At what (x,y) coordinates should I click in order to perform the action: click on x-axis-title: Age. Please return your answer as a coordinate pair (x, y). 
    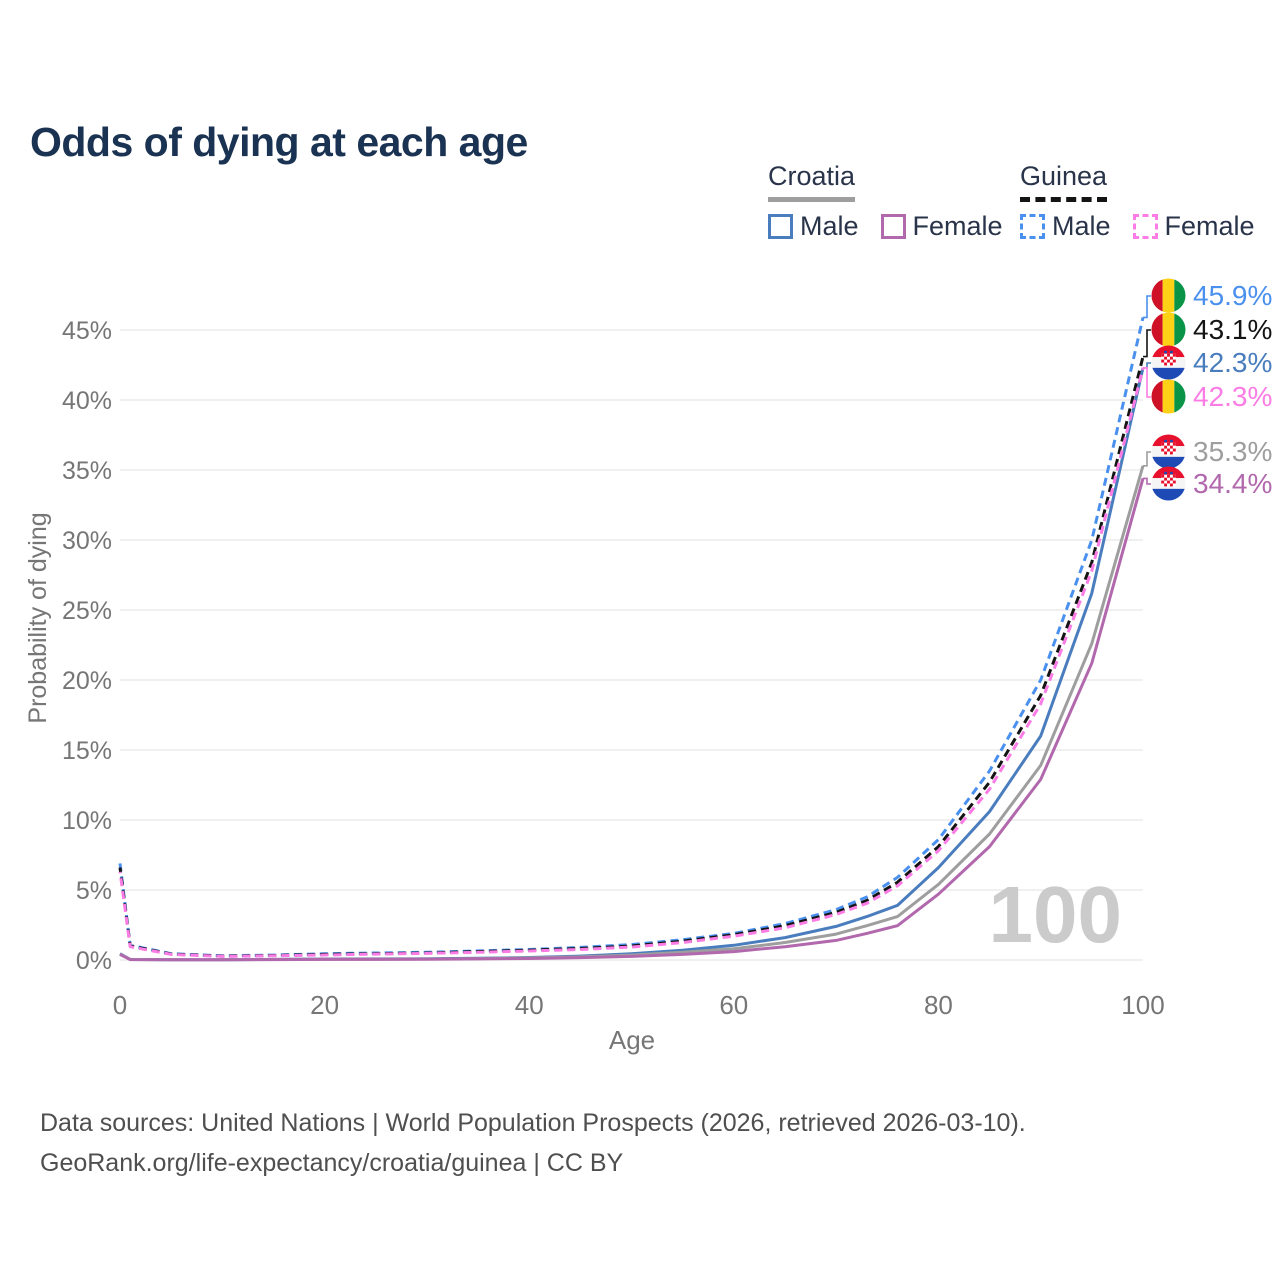
    Looking at the image, I should click on (632, 1040).